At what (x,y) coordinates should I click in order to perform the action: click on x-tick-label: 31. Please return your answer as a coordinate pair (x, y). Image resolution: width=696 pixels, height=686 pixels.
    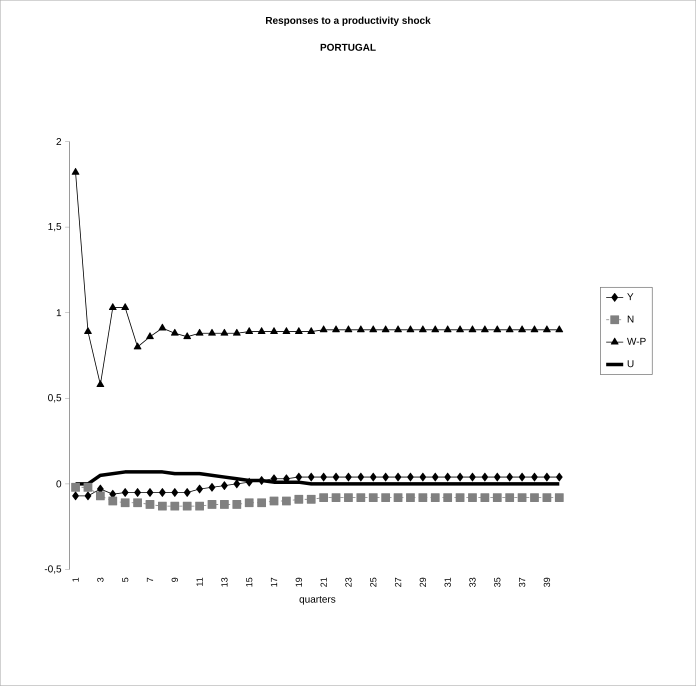
    Looking at the image, I should click on (447, 582).